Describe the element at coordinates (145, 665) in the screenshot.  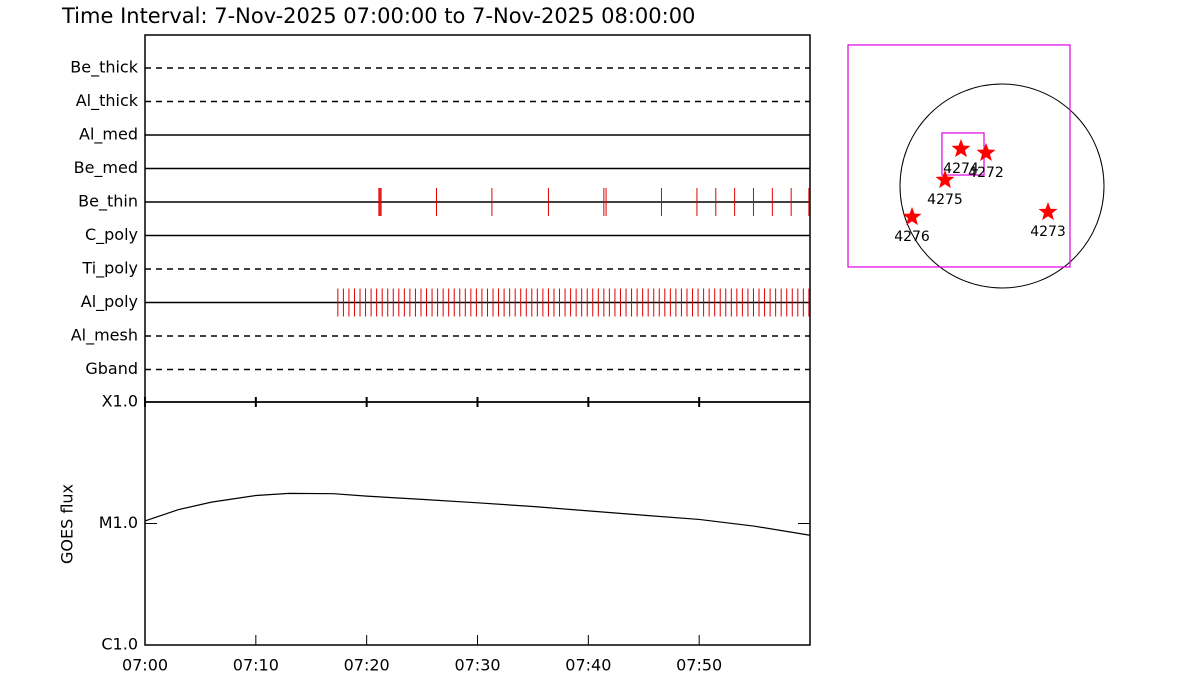
I see `x-tick-label: 07:00` at that location.